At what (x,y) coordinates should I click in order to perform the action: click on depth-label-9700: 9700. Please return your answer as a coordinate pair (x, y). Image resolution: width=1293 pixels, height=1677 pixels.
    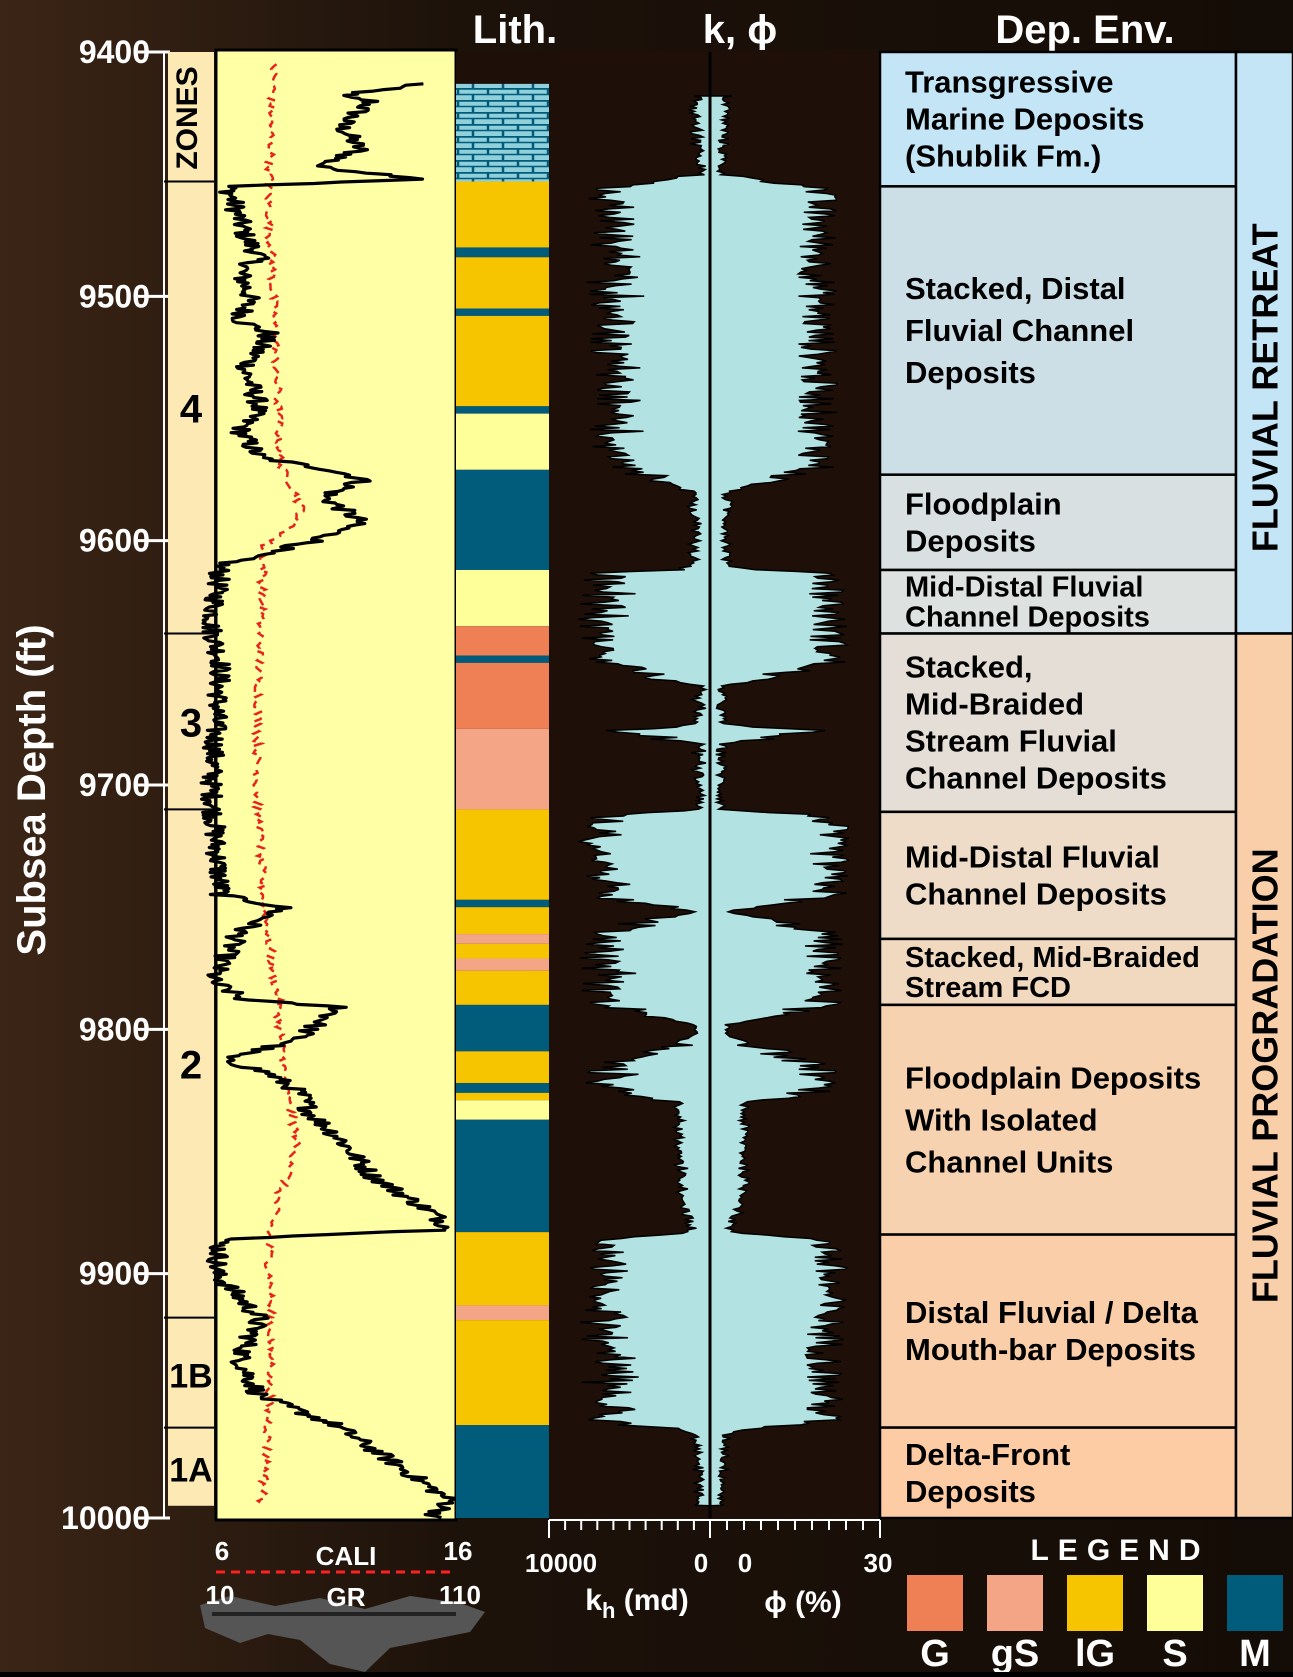
    Looking at the image, I should click on (114, 785).